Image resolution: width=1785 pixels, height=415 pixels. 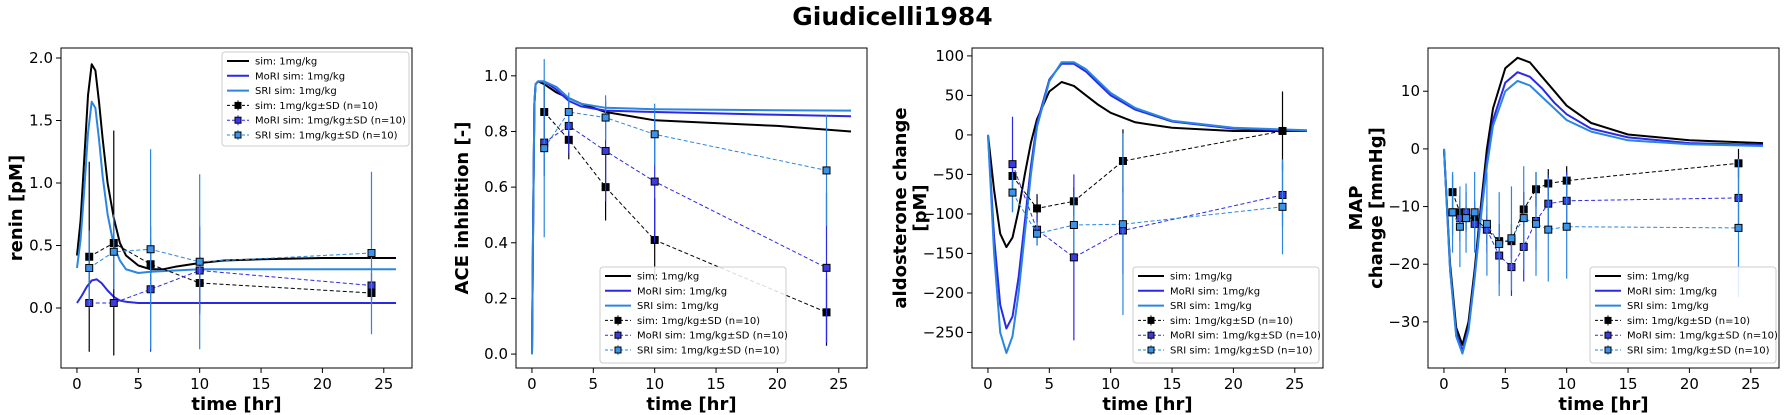 What do you see at coordinates (1147, 213) in the screenshot?
I see `series-line-sri-data` at bounding box center [1147, 213].